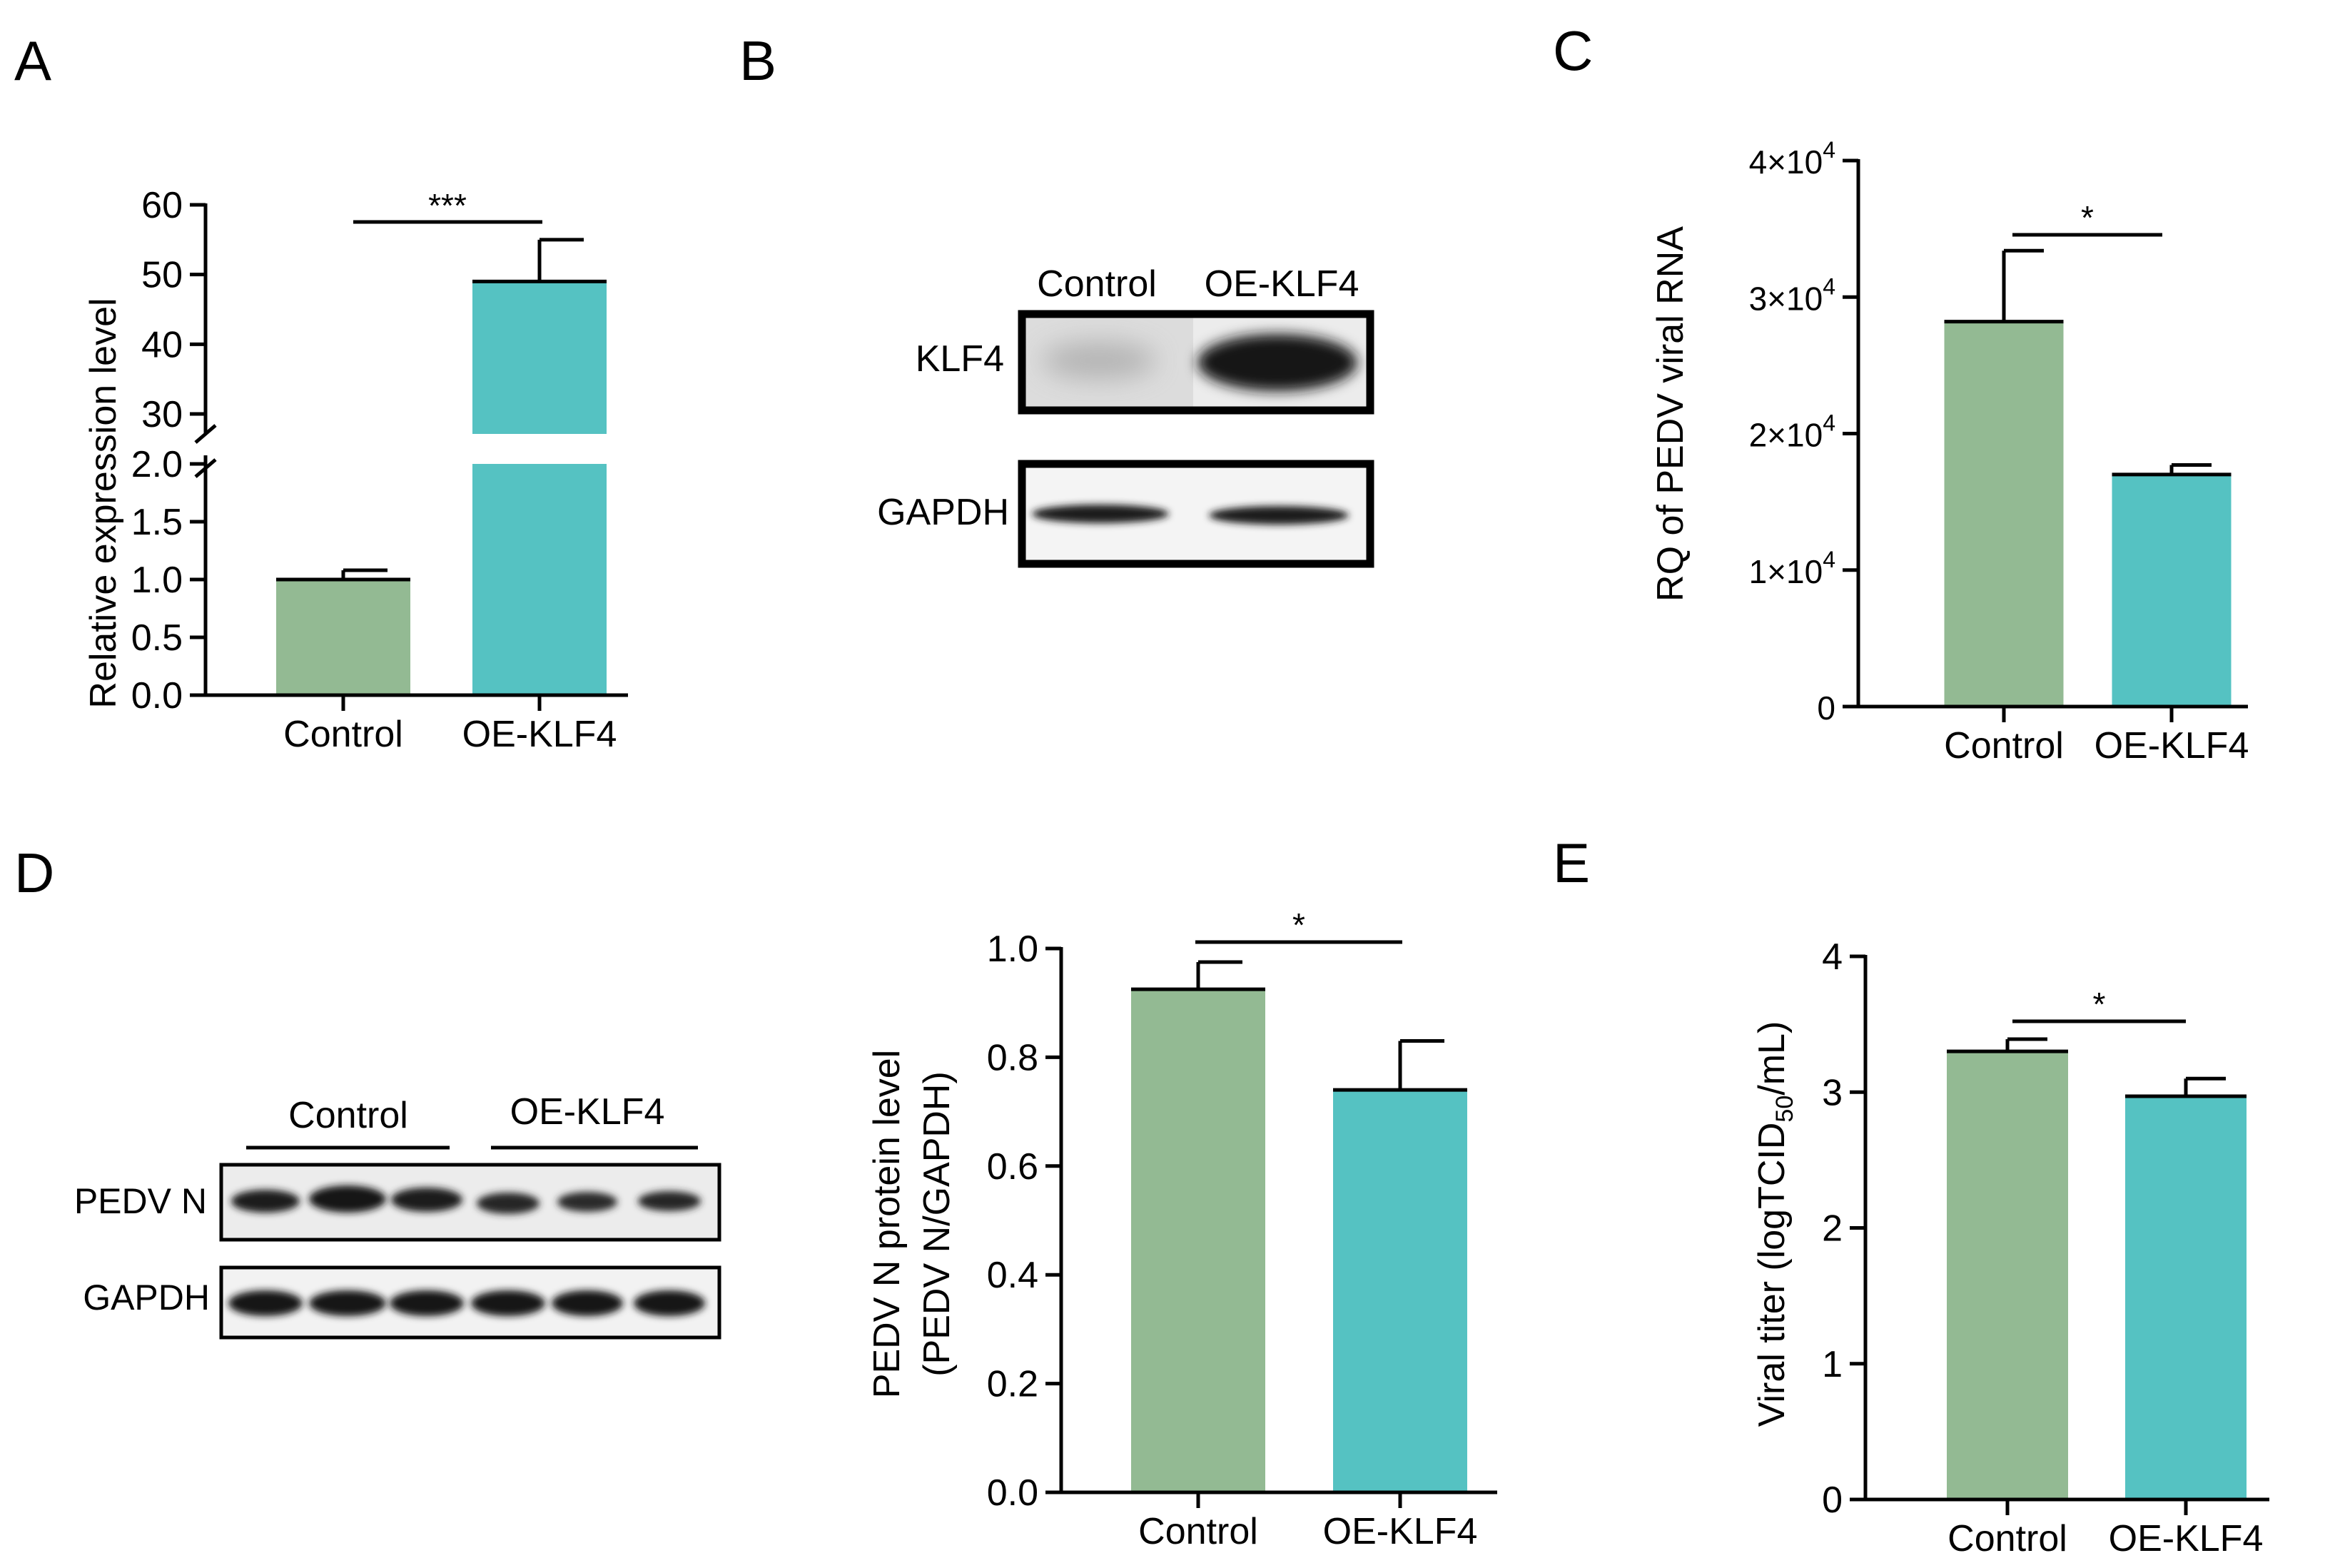 The image size is (2335, 1568). Describe the element at coordinates (157, 638) in the screenshot. I see `panel-a-ytick-lower-label-1: 0.5` at that location.